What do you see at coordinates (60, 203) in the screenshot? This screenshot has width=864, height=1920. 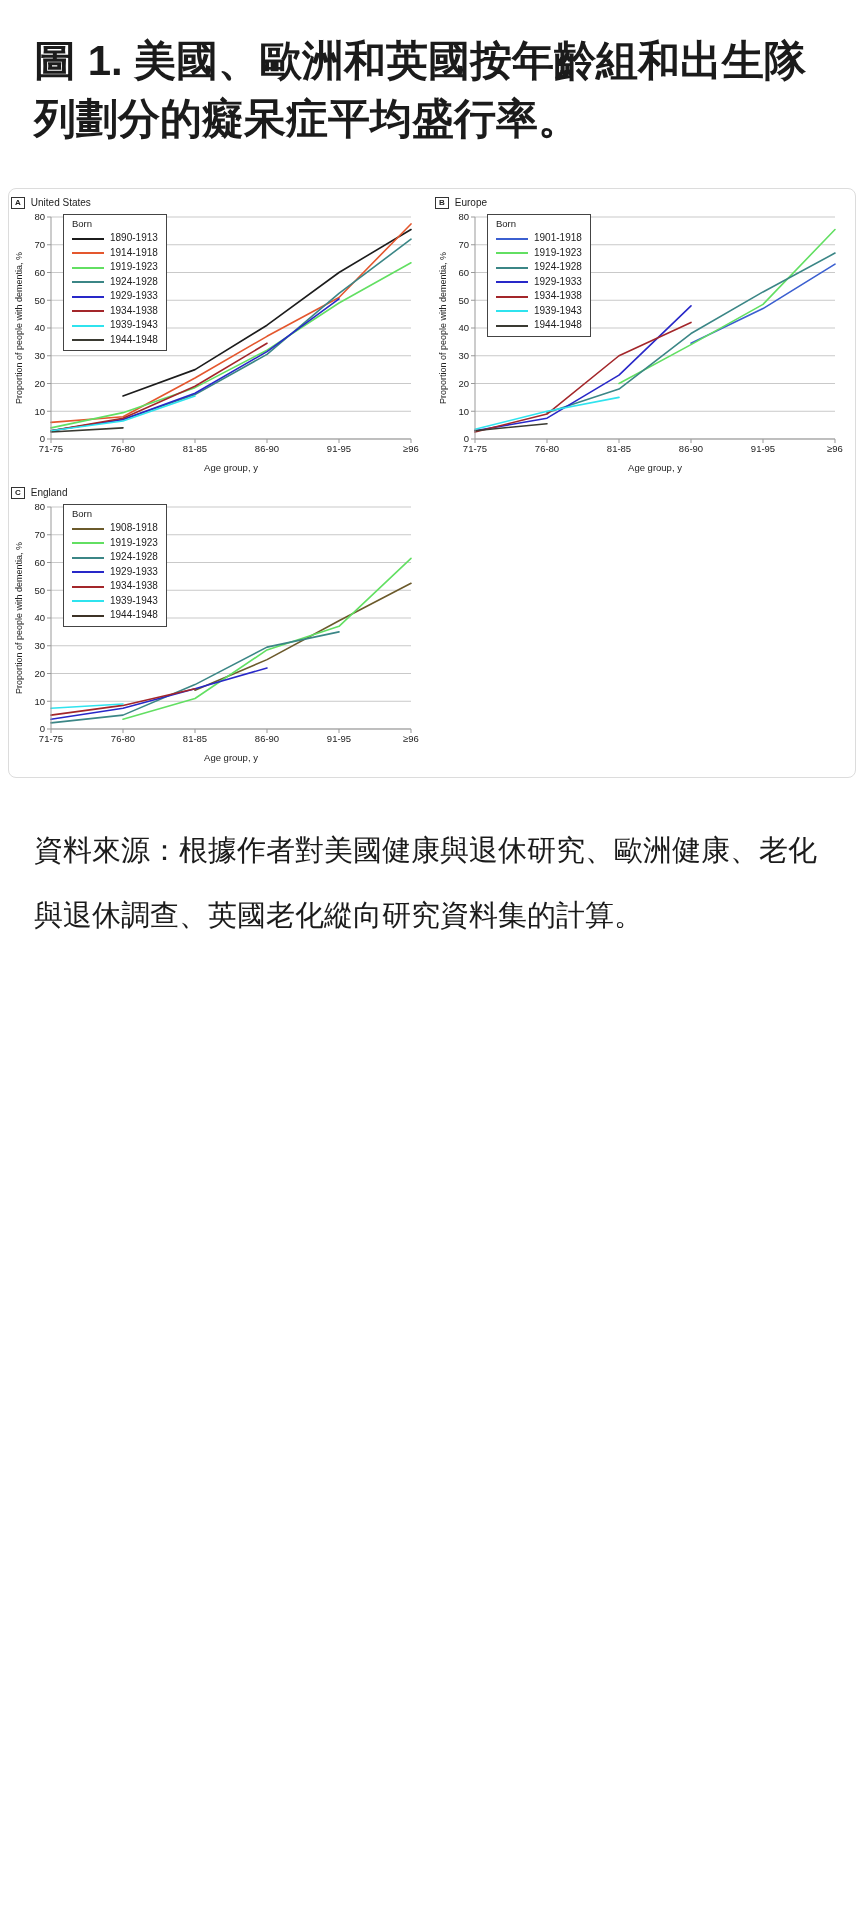 I see `chart-title: United States` at bounding box center [60, 203].